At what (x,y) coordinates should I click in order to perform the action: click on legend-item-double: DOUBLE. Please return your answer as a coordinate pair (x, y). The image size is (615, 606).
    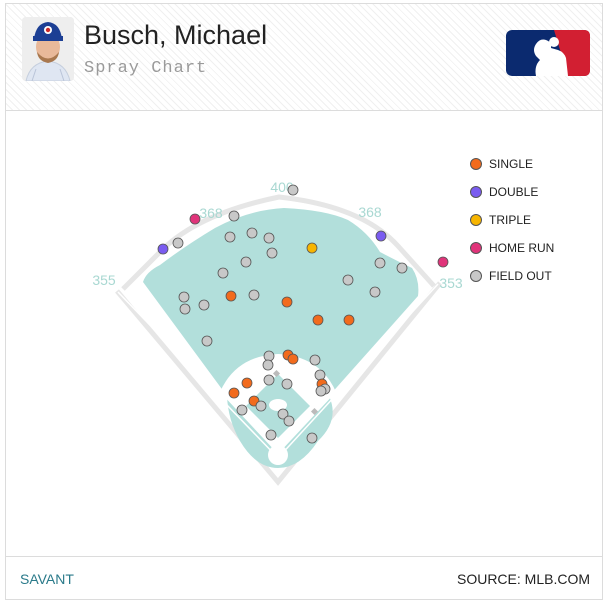
    Looking at the image, I should click on (512, 192).